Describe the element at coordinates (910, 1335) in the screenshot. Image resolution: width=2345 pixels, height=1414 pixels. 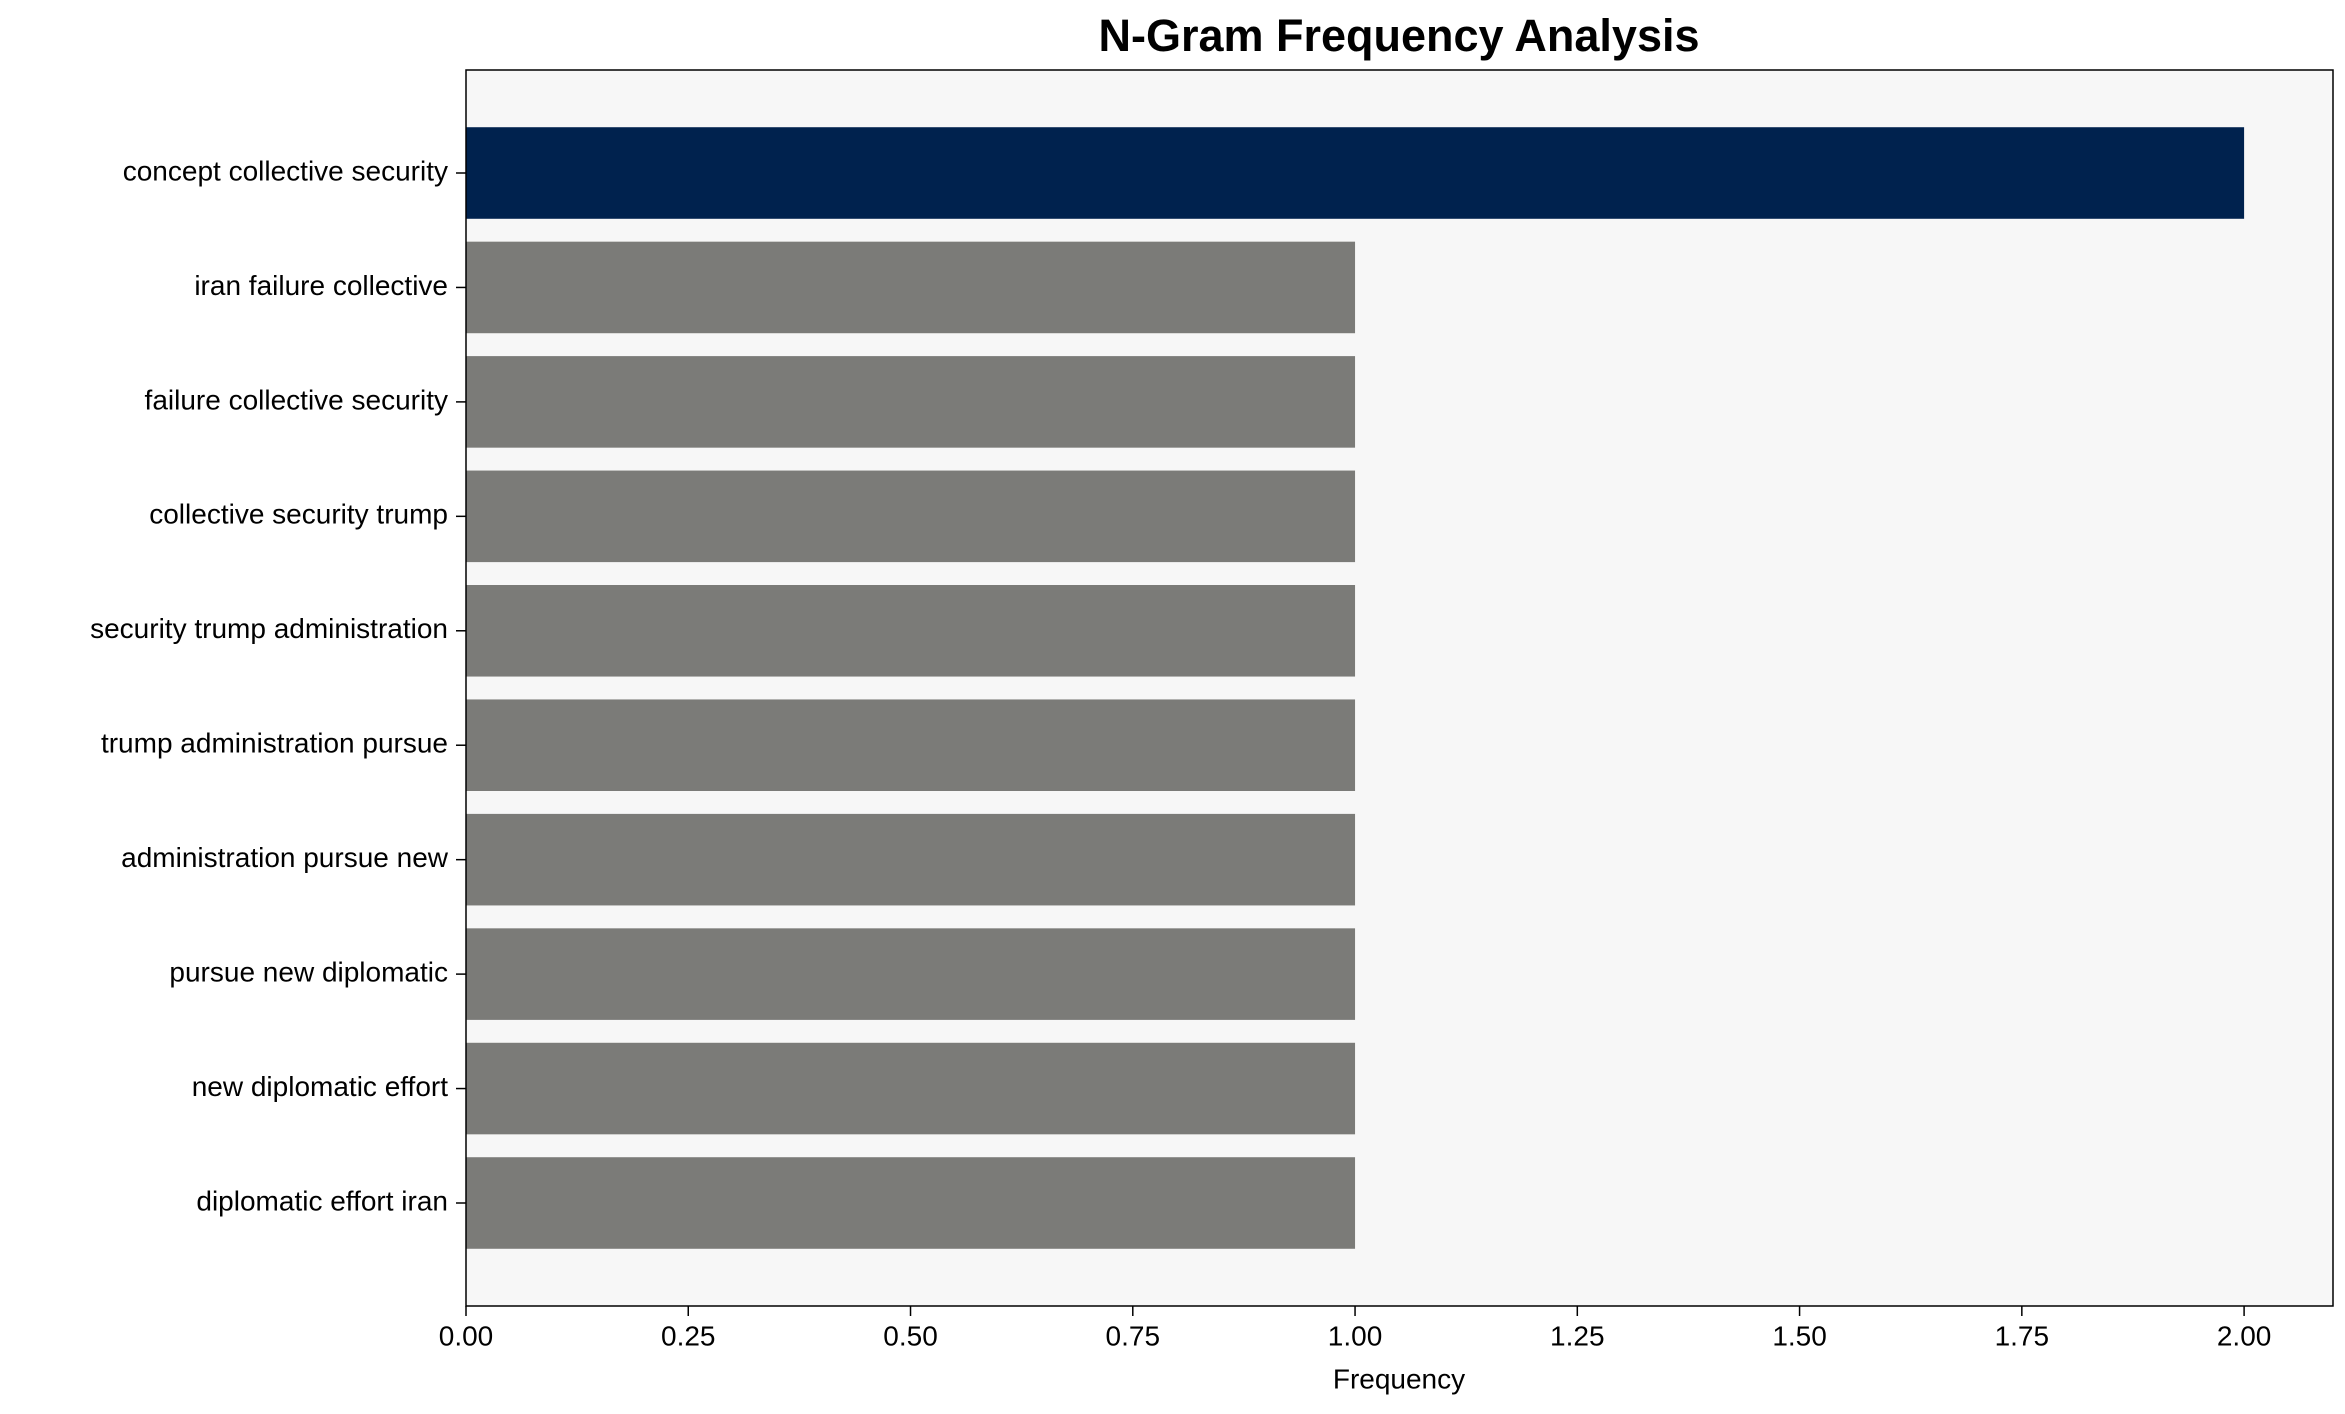
I see `x-tick-label: 0.50` at that location.